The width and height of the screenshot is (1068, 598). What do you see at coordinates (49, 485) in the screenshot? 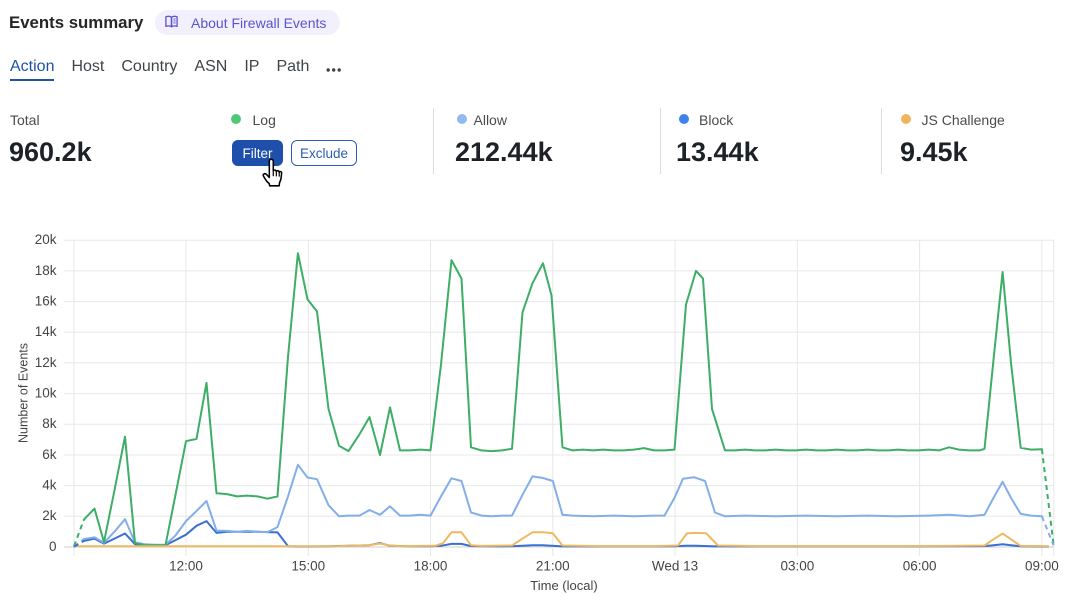
I see `svg-text: 4k` at bounding box center [49, 485].